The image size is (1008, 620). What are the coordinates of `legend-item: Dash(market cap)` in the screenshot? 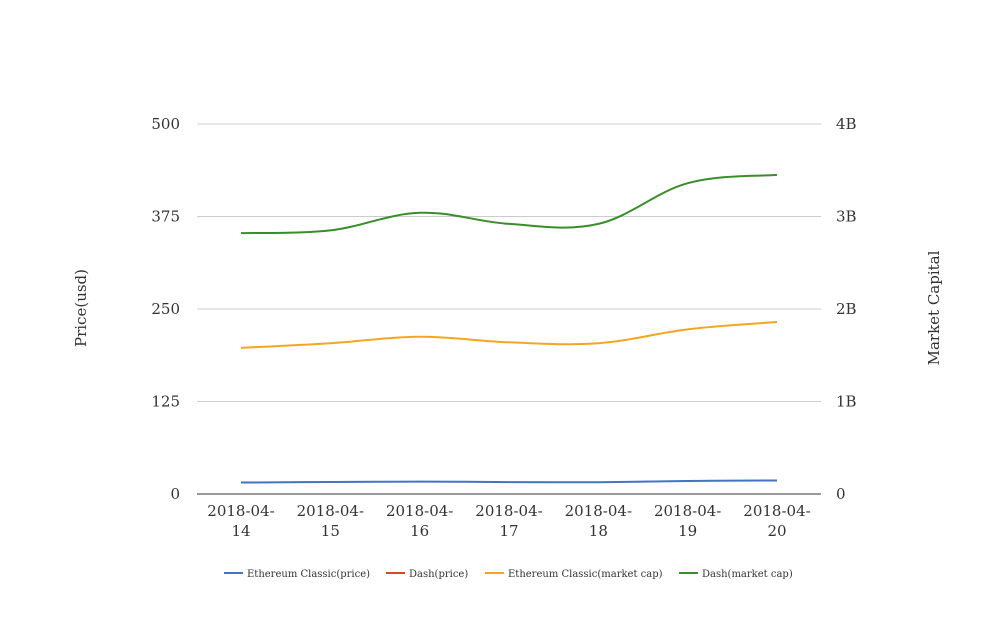 It's located at (736, 574).